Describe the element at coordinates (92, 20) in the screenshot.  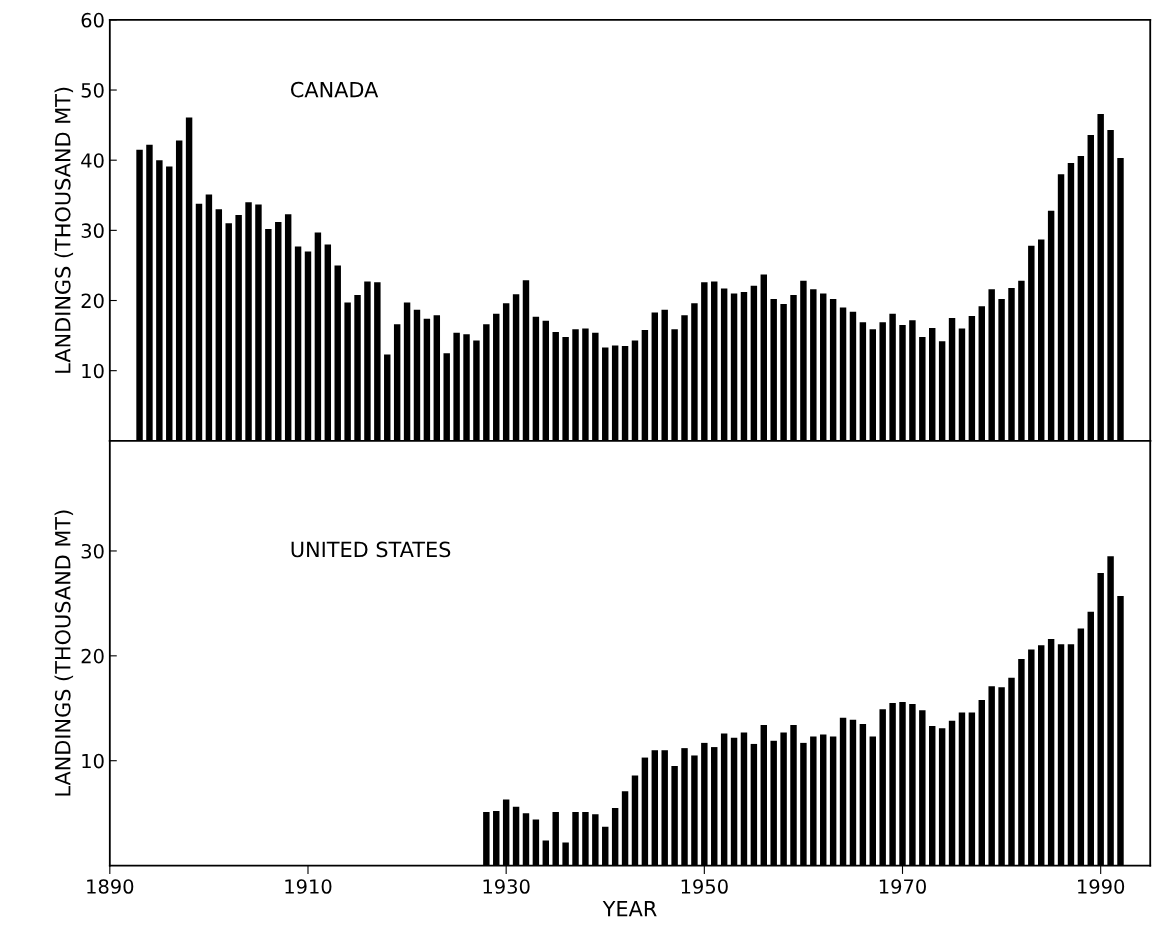
I see `y-tick-label: 60` at that location.